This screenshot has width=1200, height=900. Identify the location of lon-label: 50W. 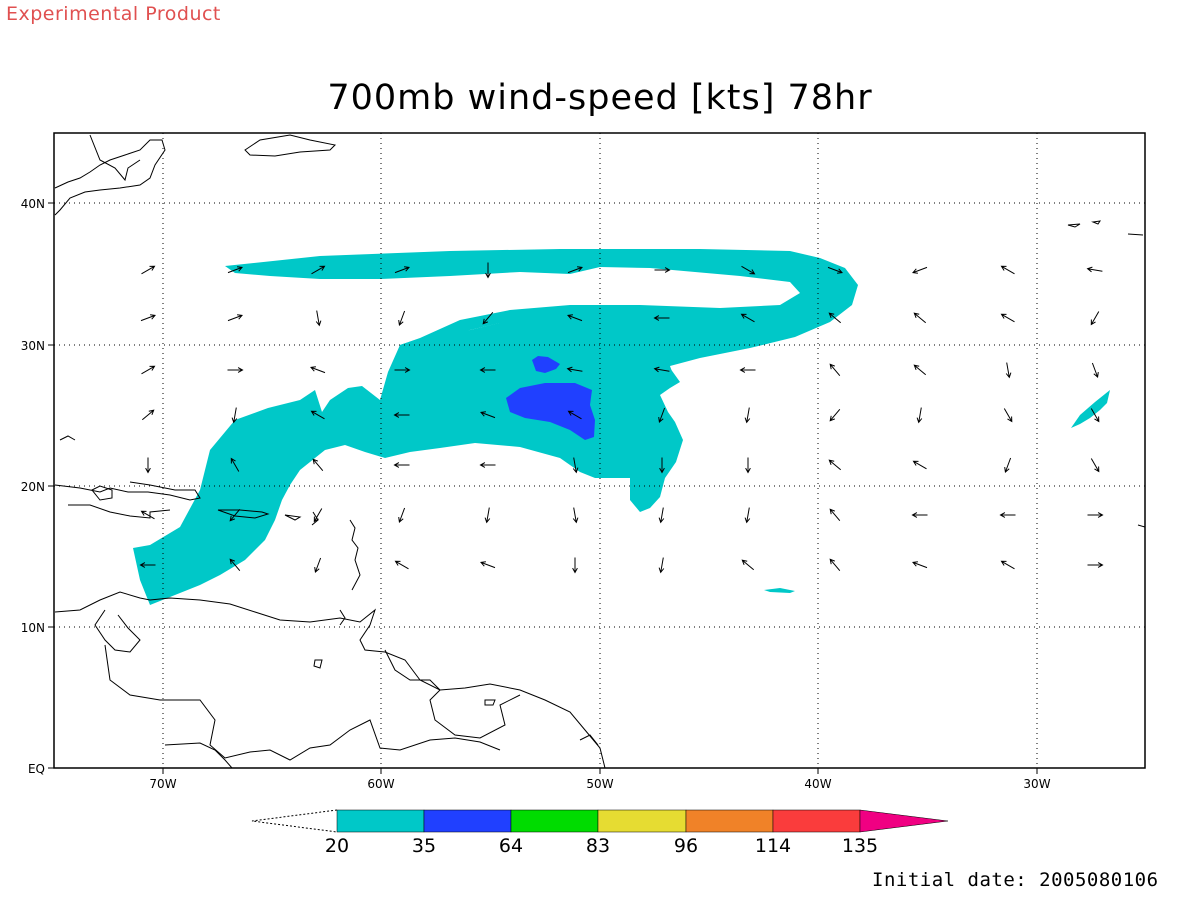
(599, 784).